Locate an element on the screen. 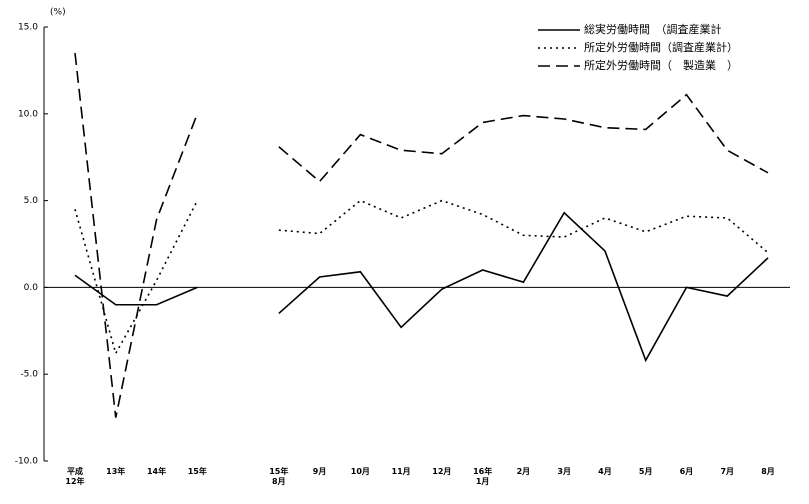  x-tick-label: 平成 12年 is located at coordinates (75, 476).